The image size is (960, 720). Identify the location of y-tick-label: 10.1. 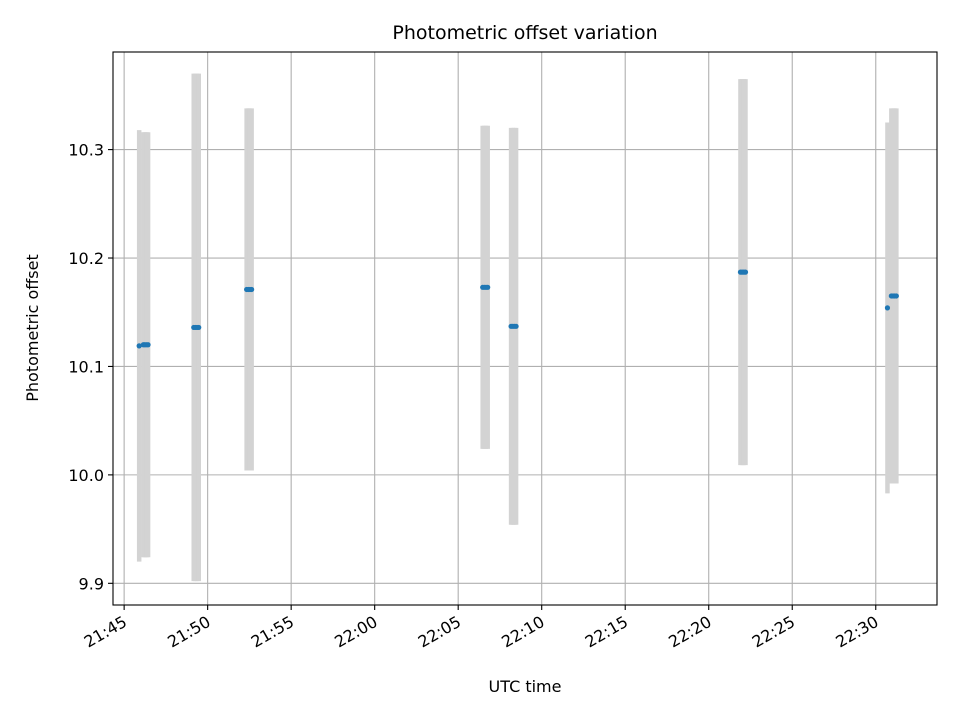
(86, 366).